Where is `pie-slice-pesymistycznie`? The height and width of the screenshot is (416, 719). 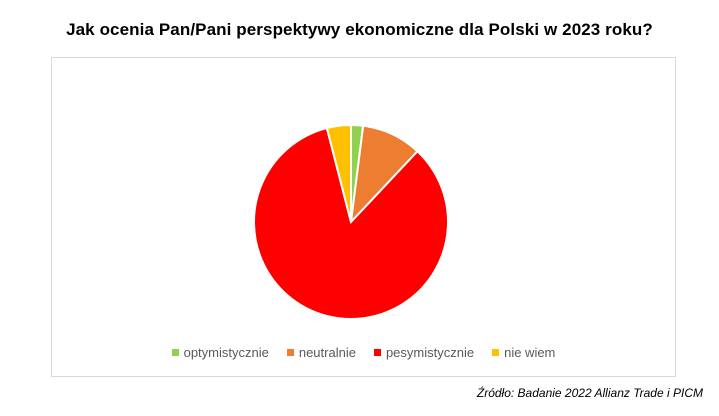 pie-slice-pesymistycznie is located at coordinates (351, 223).